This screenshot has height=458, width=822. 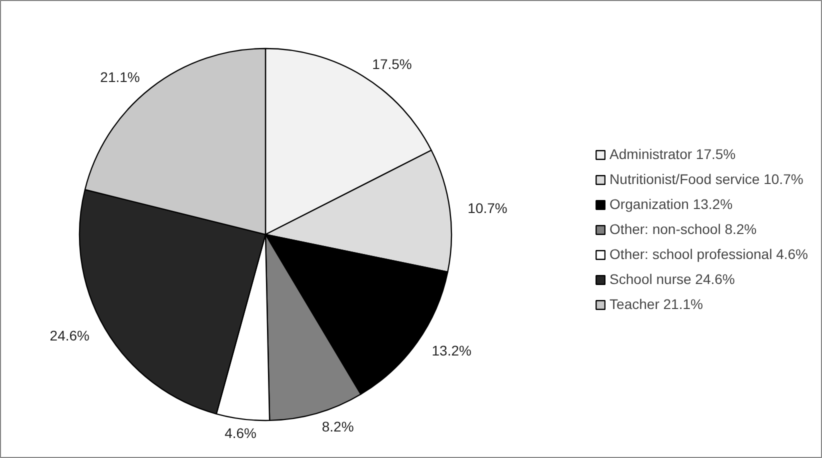 I want to click on data-label: 24.6%, so click(x=70, y=336).